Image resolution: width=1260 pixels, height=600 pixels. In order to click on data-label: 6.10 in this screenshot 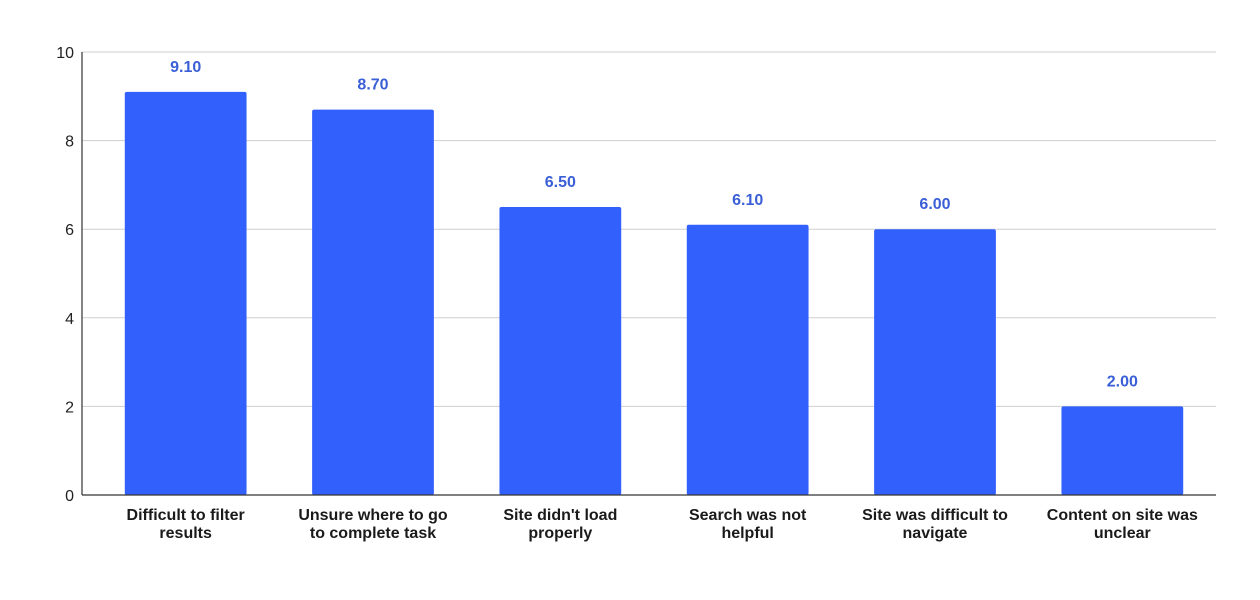, I will do `click(747, 200)`.